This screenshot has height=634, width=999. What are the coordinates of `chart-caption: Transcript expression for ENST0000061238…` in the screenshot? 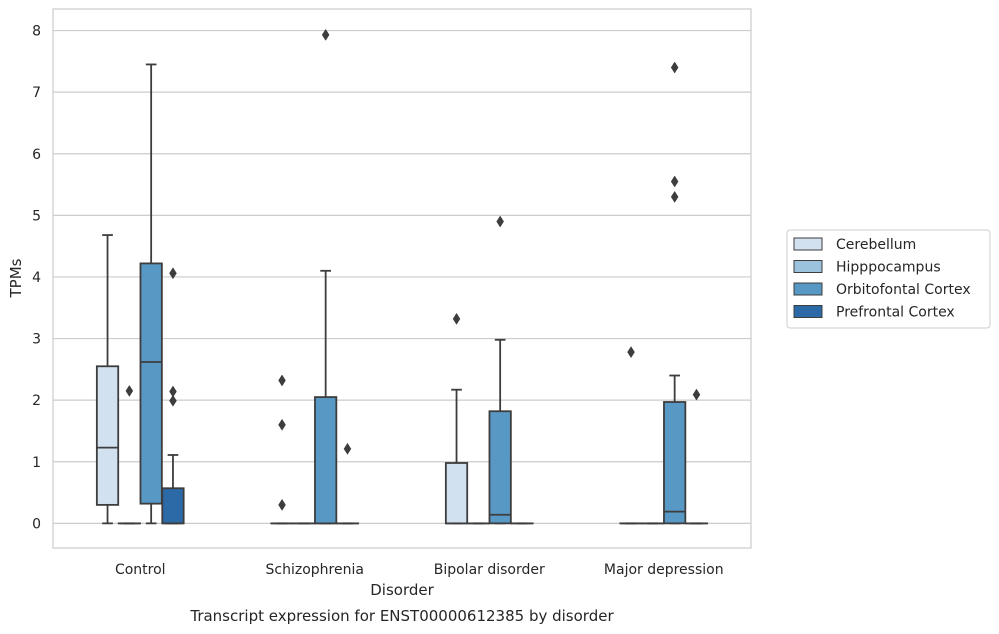 It's located at (401, 616).